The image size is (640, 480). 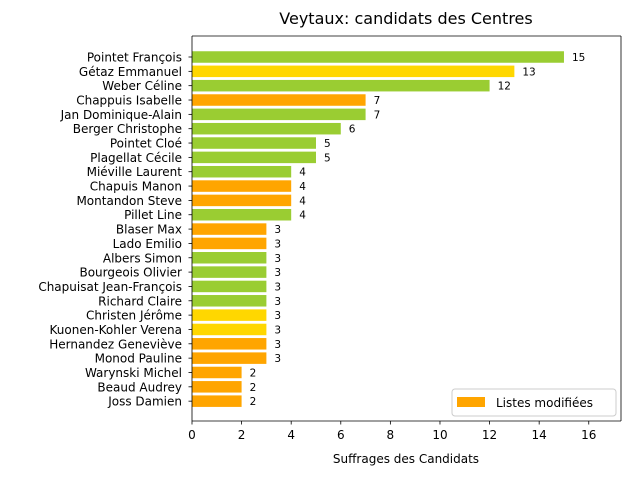 I want to click on chart-title: Veytaux: candidats des Centres, so click(x=405, y=18).